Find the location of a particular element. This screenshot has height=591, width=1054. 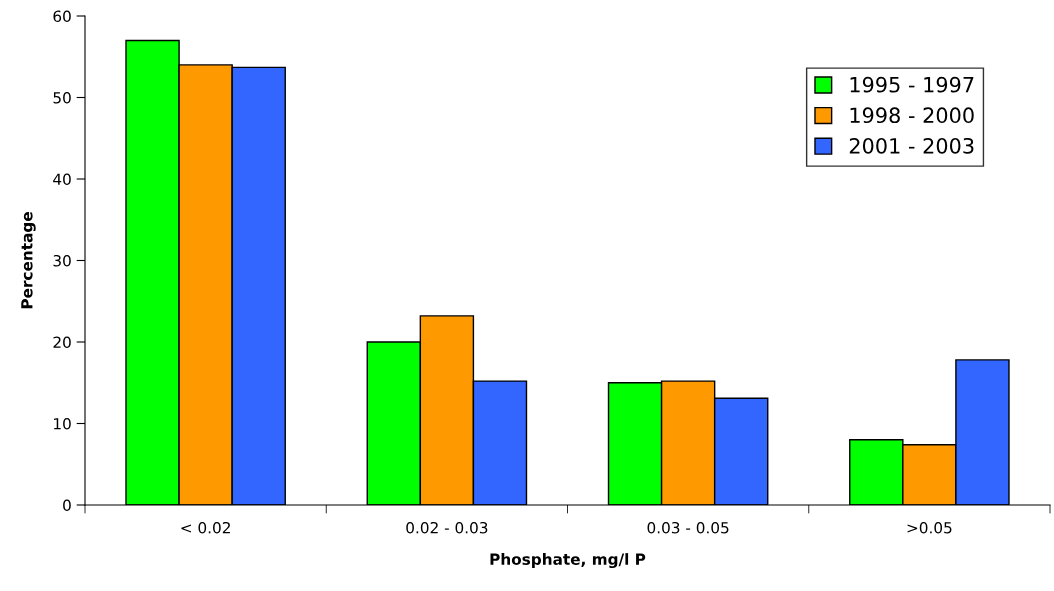

y-tick-label: 40 is located at coordinates (62, 179).